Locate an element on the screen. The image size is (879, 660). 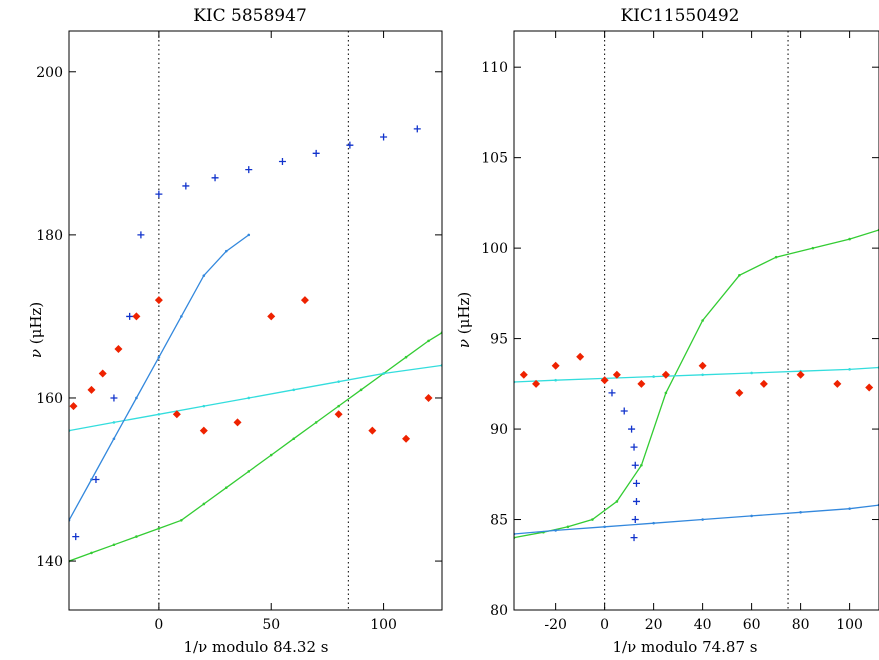
x-tick-label: 60 is located at coordinates (752, 625).